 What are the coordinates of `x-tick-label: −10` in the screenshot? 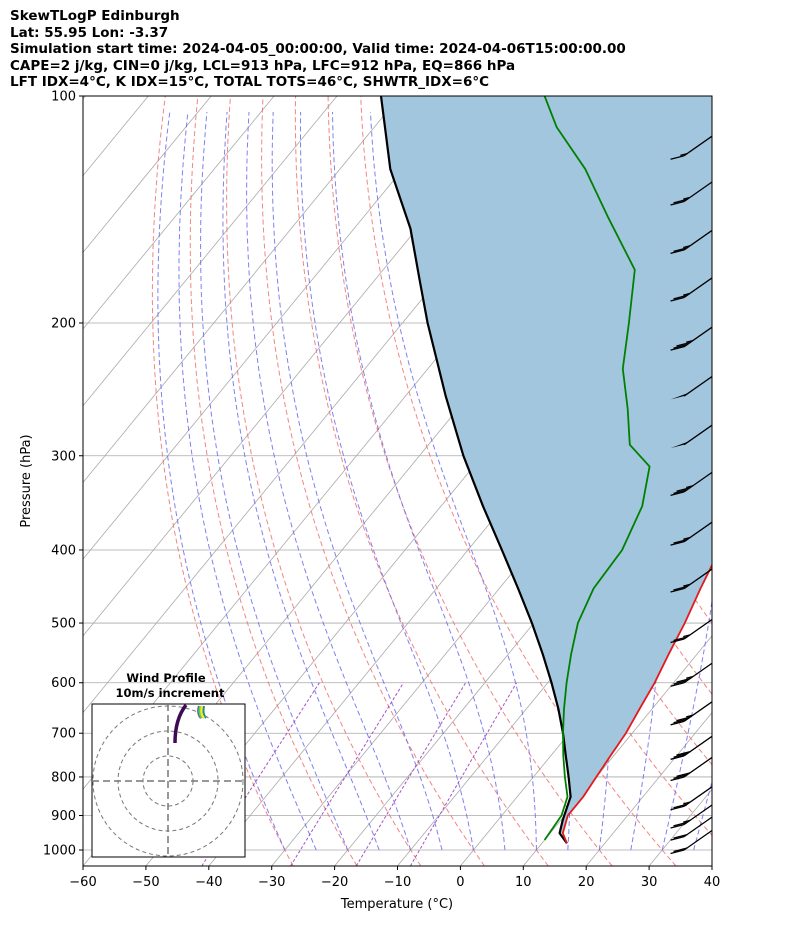 It's located at (397, 882).